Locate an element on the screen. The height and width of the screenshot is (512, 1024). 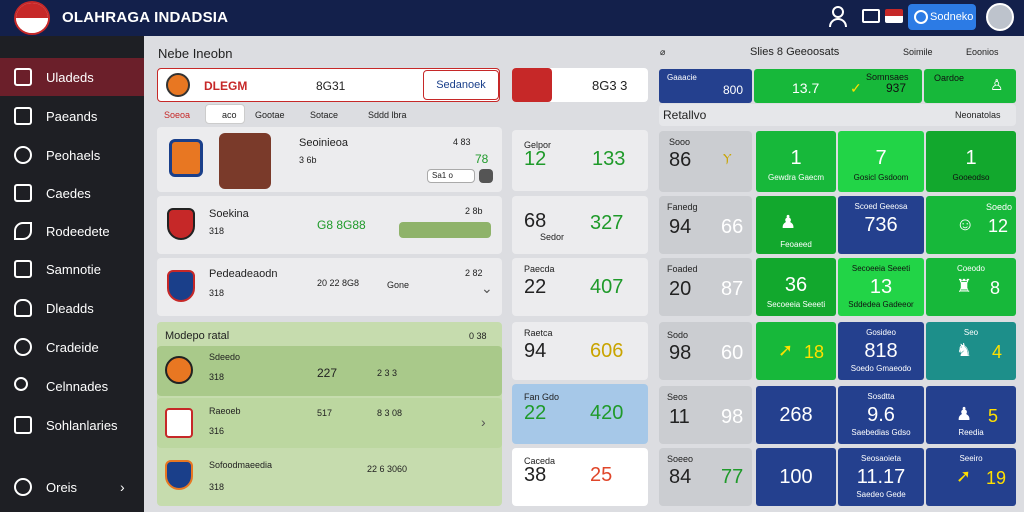
stat-cell: Sosdtta 9.6 Saebedias Gdso is located at coordinates (881, 415).